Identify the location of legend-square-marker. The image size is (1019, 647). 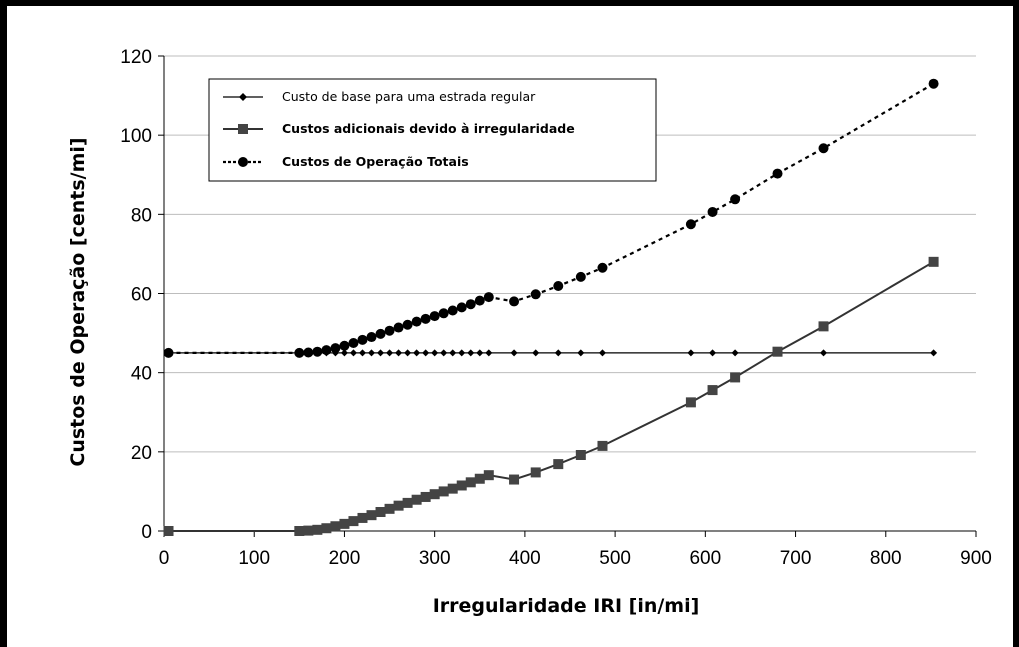
(243, 129).